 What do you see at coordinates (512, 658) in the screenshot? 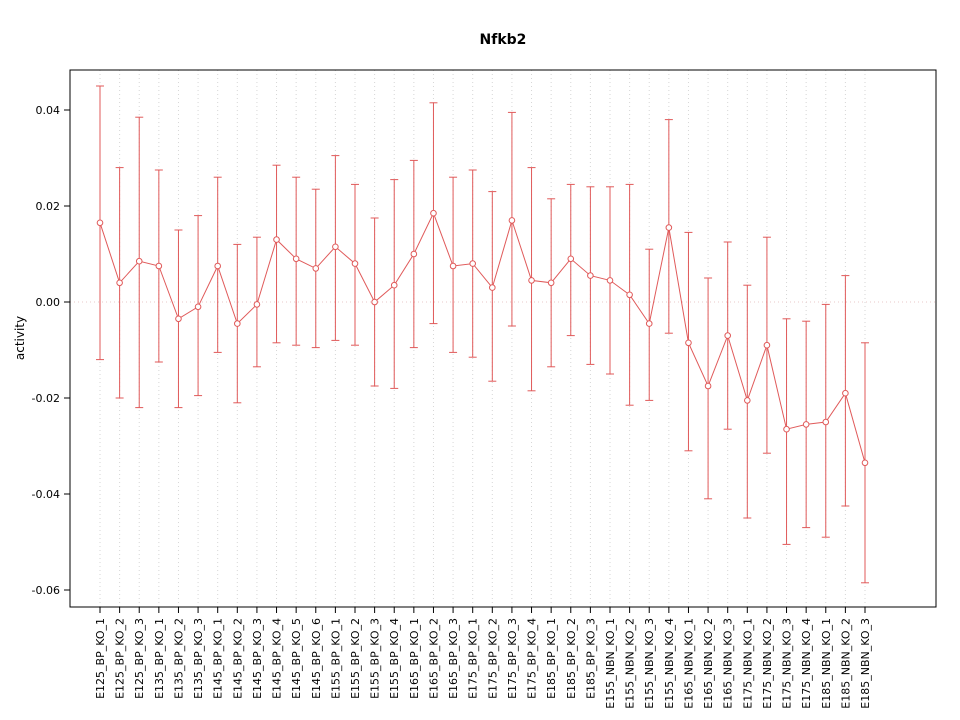
I see `x-tick-label: E175_BP_KO_3` at bounding box center [512, 658].